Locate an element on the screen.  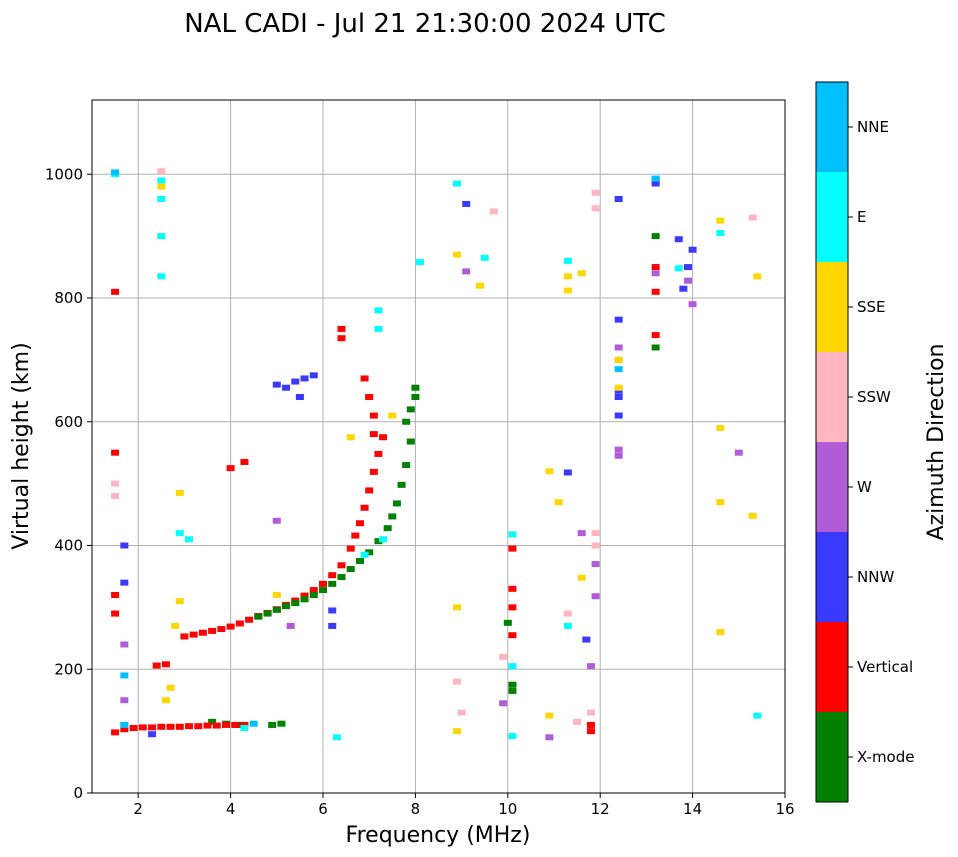
x-tick-label: 14 is located at coordinates (692, 809).